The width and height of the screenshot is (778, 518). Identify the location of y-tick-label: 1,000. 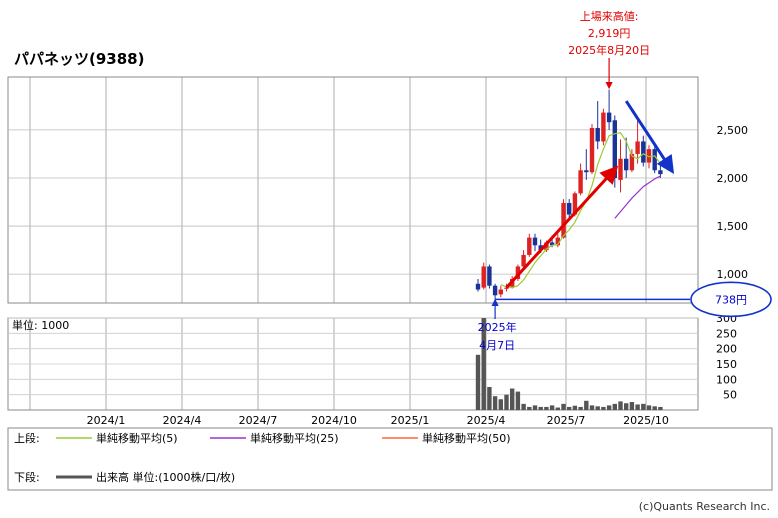
(733, 274).